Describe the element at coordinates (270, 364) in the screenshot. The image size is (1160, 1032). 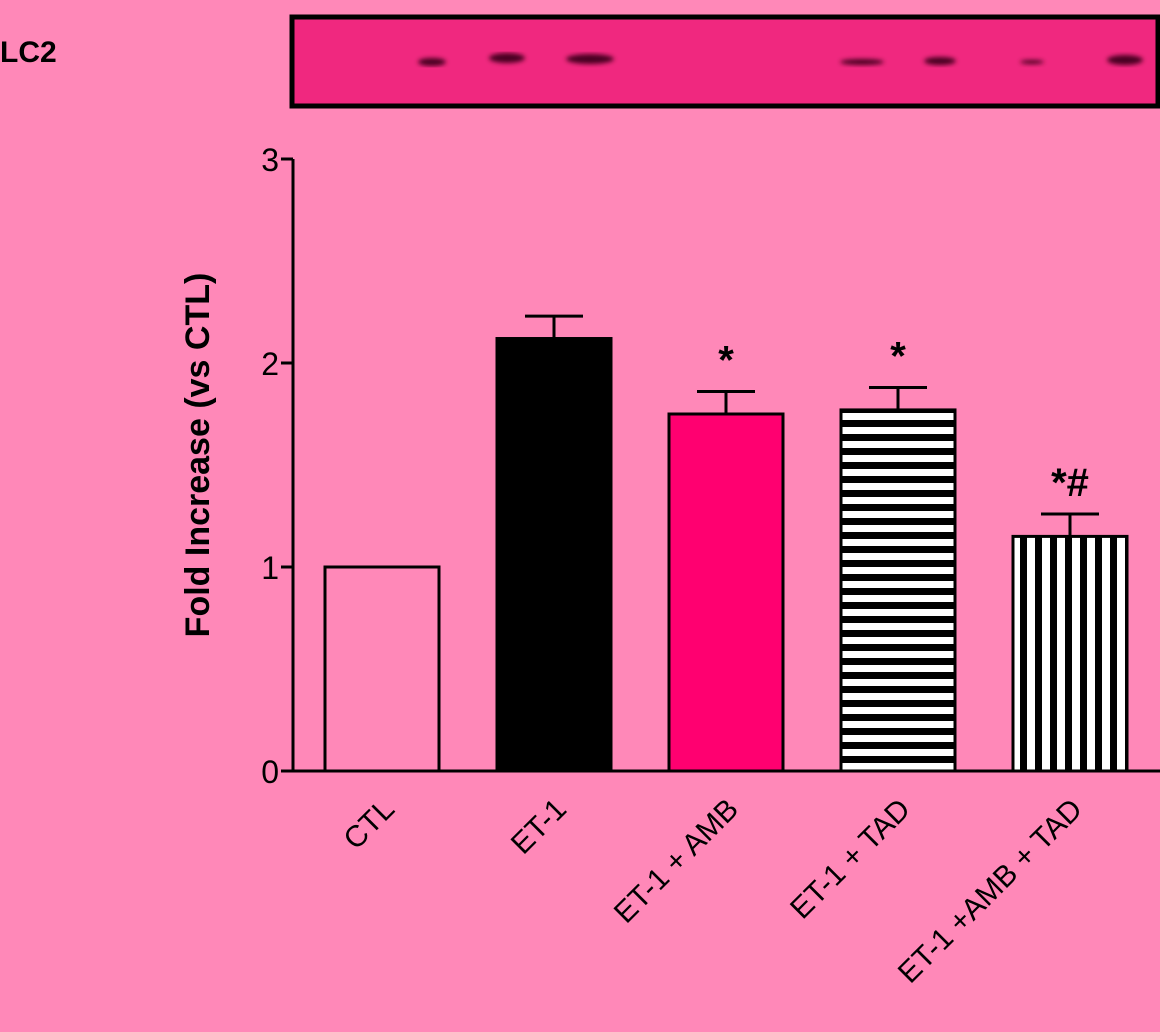
I see `y-tick-label: 2` at that location.